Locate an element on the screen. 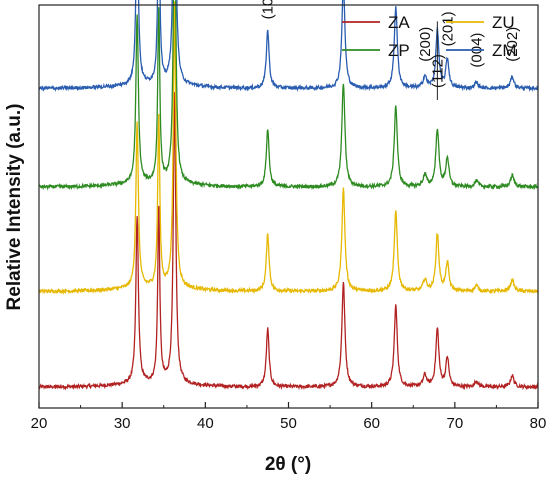  peak-label: (200) is located at coordinates (425, 44).